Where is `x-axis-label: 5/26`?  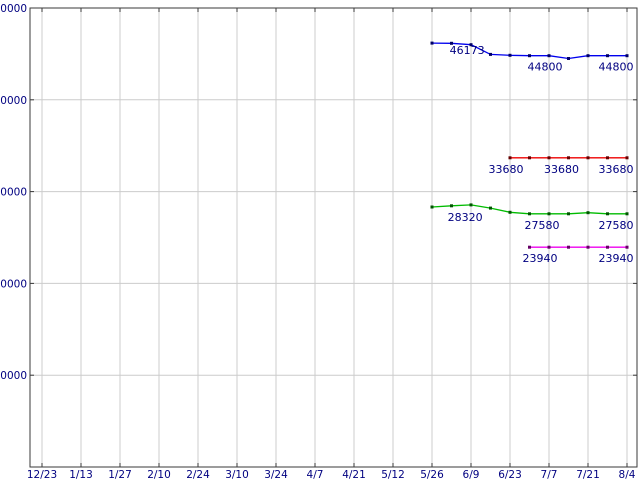 x-axis-label: 5/26 is located at coordinates (432, 474).